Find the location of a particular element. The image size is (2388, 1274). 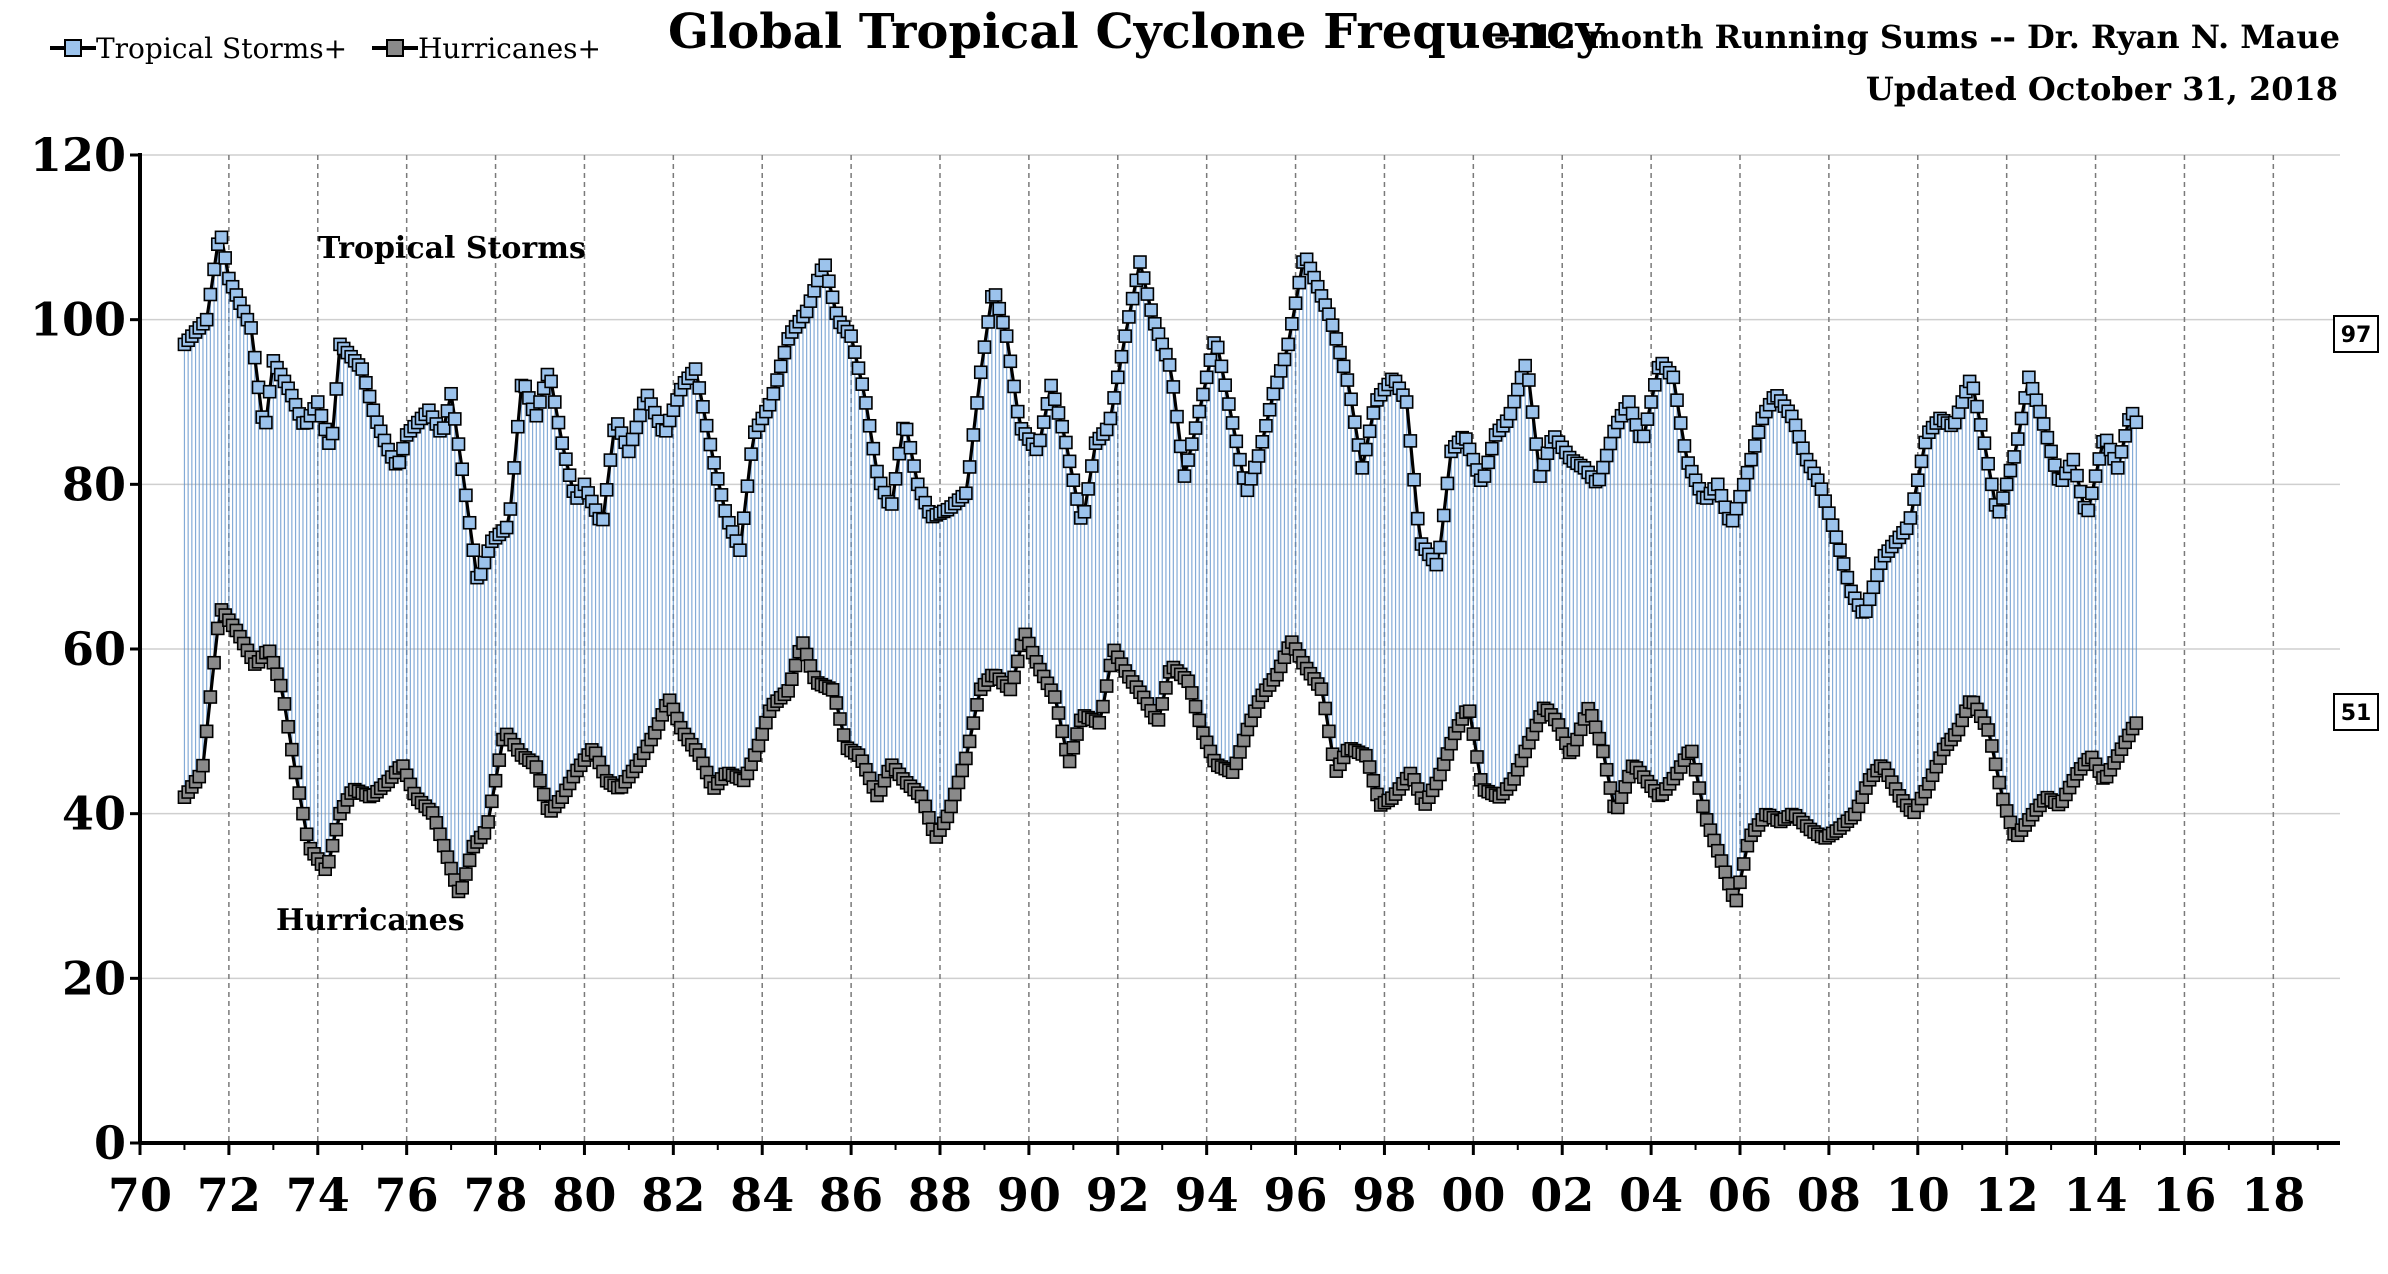

x-tick-label: 06 is located at coordinates (1740, 1195).